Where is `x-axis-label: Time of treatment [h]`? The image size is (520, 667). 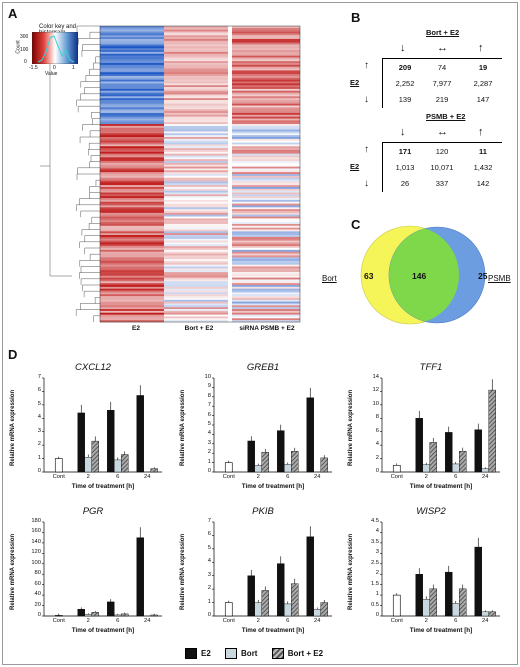 x-axis-label: Time of treatment [h] is located at coordinates (103, 486).